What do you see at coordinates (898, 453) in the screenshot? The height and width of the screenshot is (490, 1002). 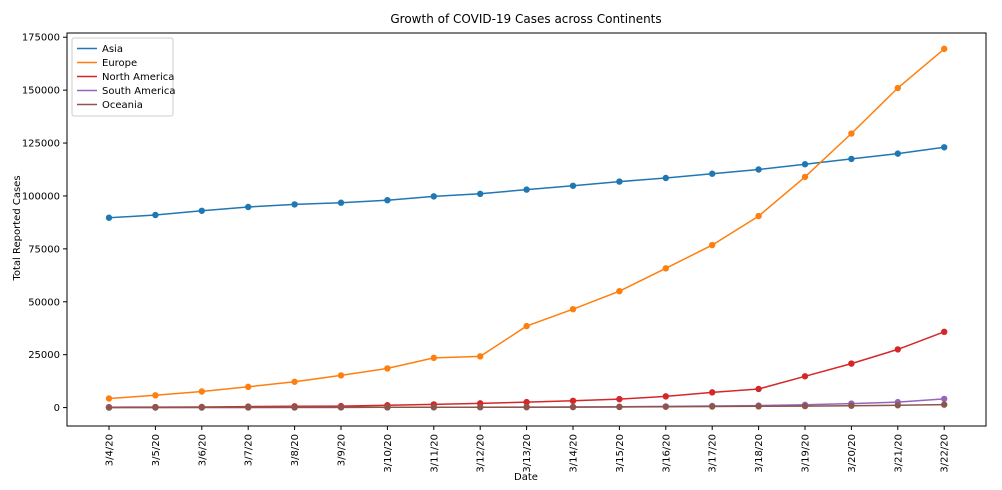 I see `x-tick-label: 3/21/20` at bounding box center [898, 453].